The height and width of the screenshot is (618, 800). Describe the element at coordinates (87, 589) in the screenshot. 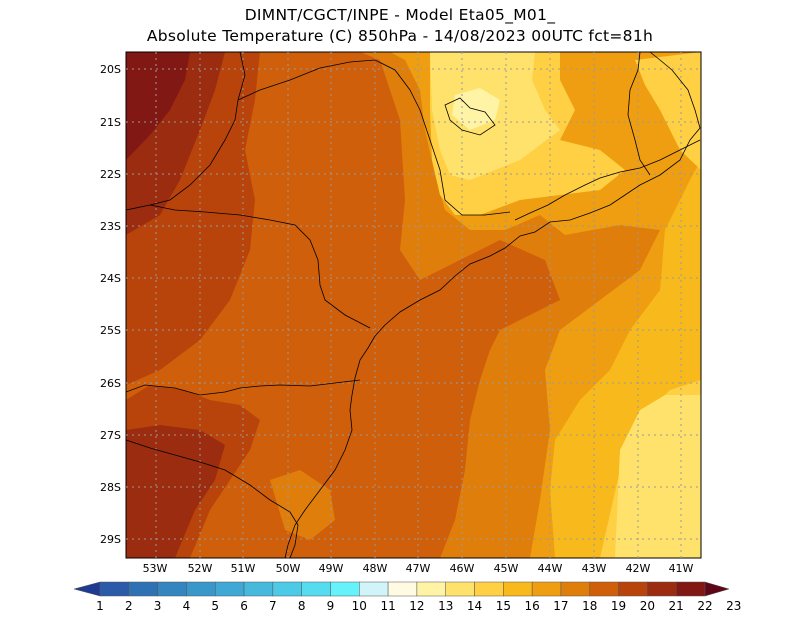

I see `colorbar-arrow-low` at that location.